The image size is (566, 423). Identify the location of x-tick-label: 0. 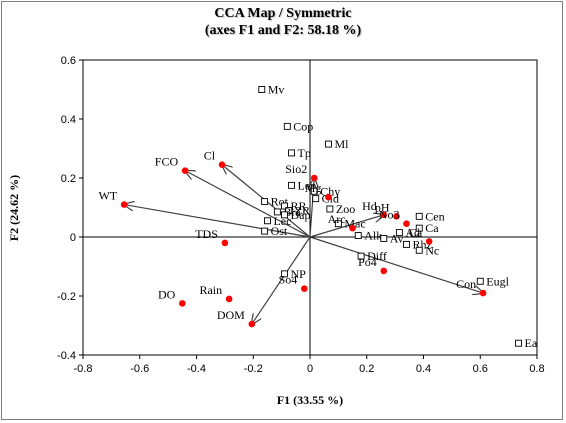
(310, 369).